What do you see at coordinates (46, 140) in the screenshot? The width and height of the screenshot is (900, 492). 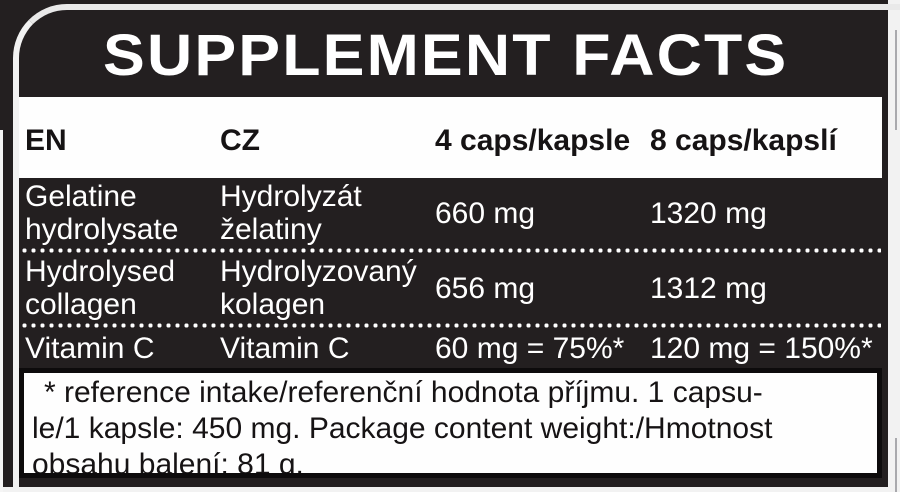 I see `column-header-en: EN` at bounding box center [46, 140].